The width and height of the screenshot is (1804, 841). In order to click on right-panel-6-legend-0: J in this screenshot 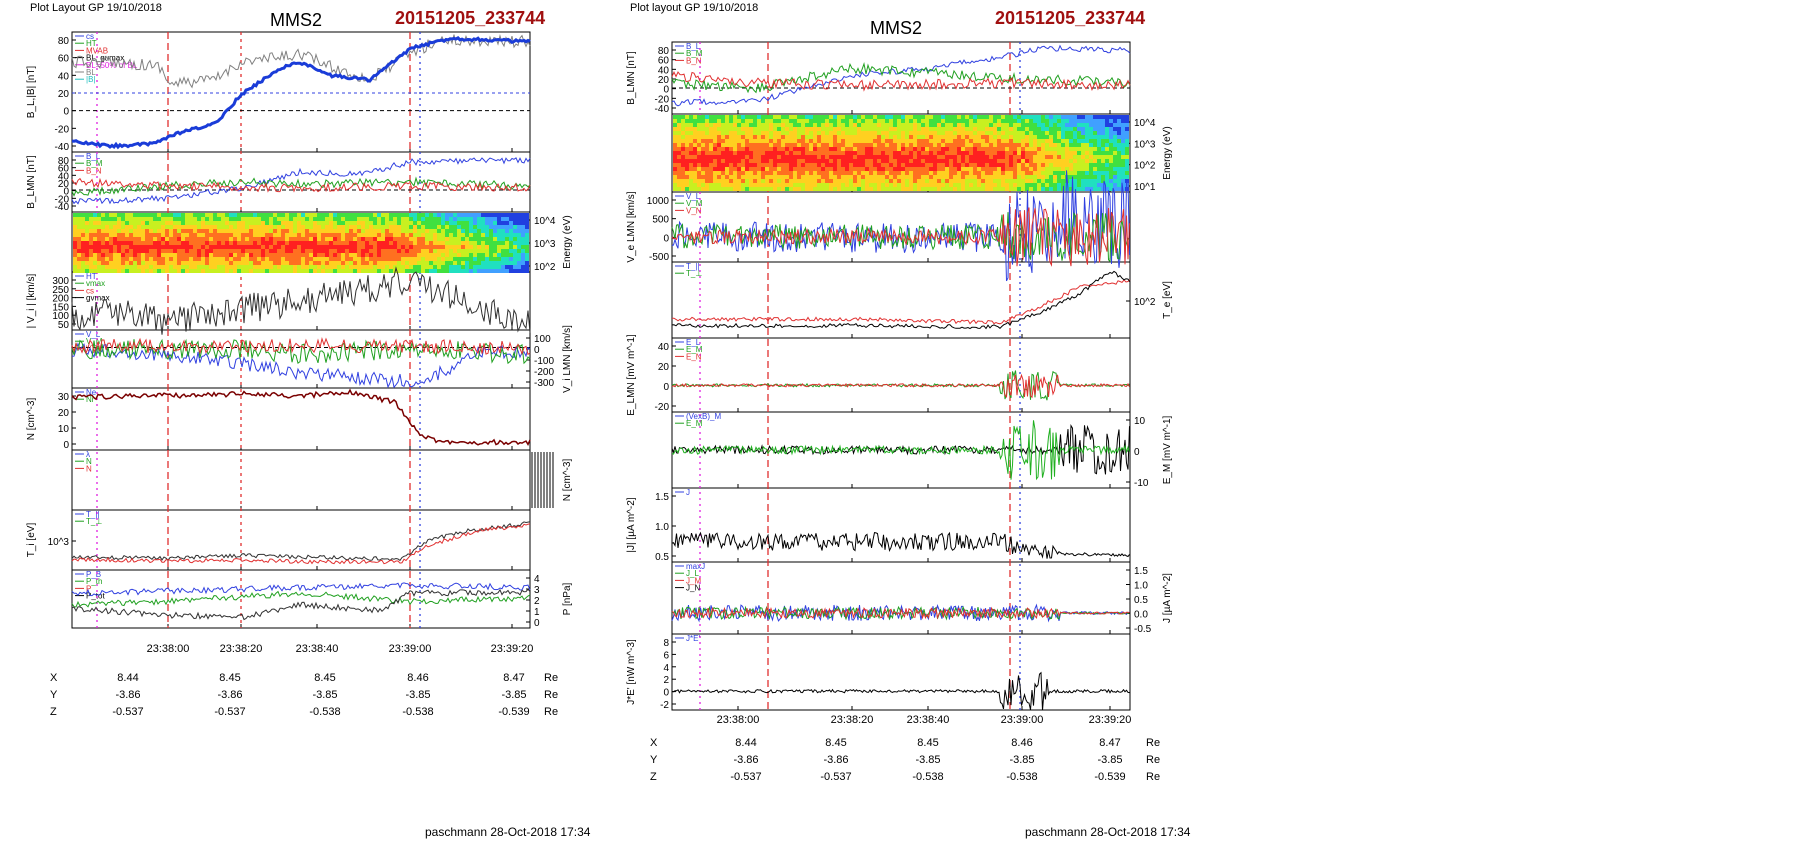, I will do `click(688, 492)`.